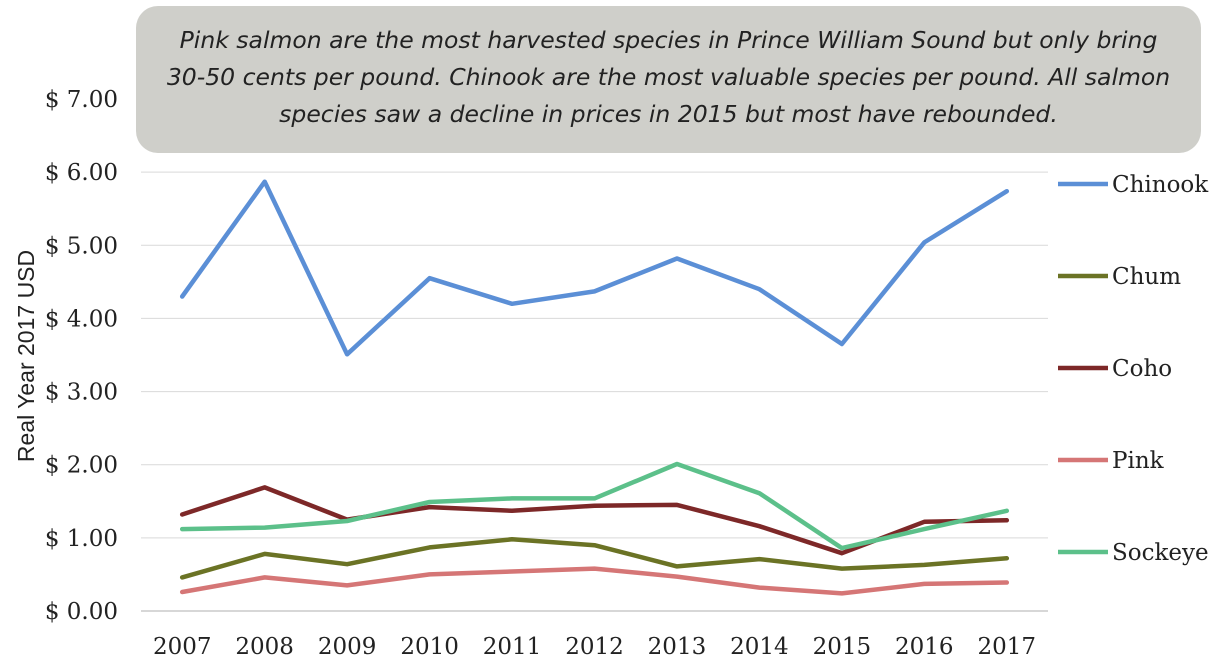 The image size is (1222, 662). What do you see at coordinates (26, 356) in the screenshot?
I see `y-axis-label: Real Year 2017 USD` at bounding box center [26, 356].